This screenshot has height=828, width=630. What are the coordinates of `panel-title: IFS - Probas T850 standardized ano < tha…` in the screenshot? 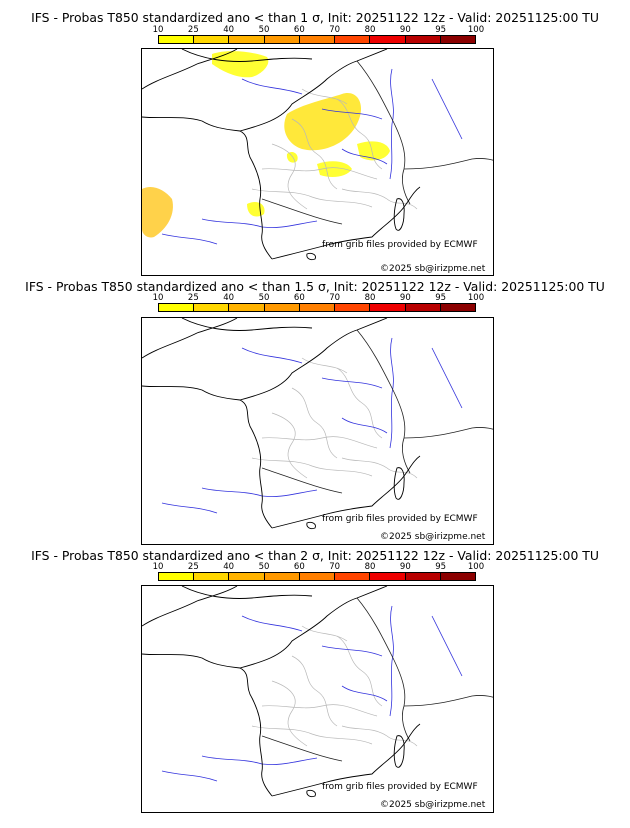 It's located at (315, 17).